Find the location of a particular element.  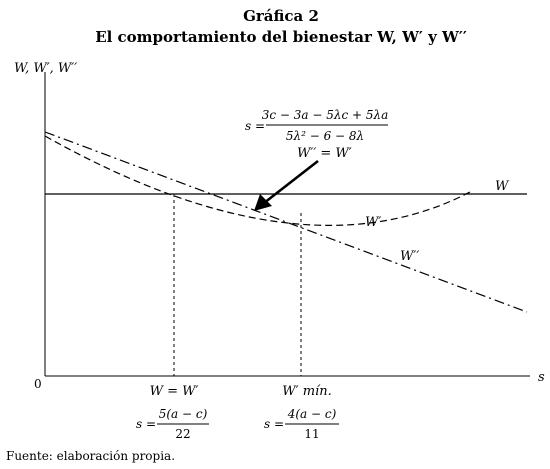

intersection-arrow is located at coordinates (291, 182).